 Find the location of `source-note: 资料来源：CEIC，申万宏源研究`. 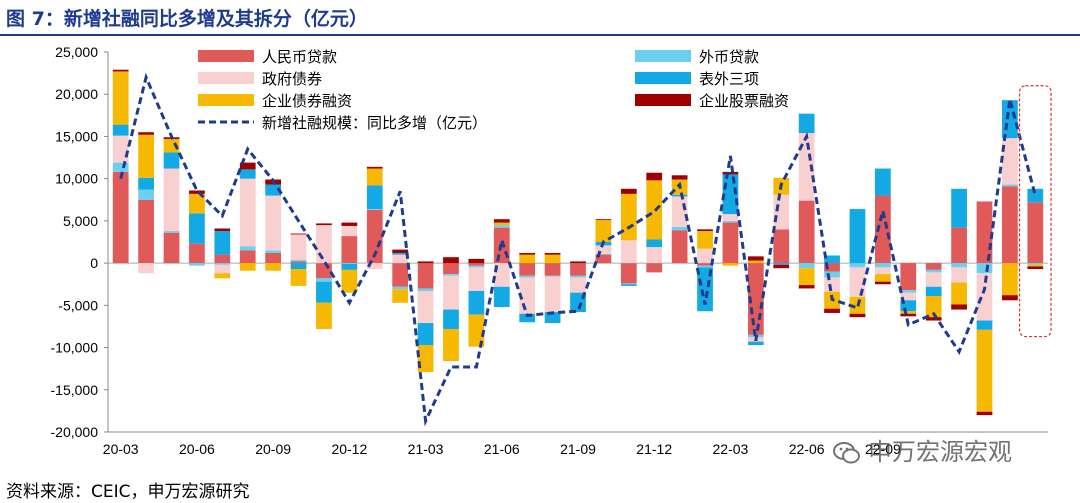

source-note: 资料来源：CEIC，申万宏源研究 is located at coordinates (128, 492).